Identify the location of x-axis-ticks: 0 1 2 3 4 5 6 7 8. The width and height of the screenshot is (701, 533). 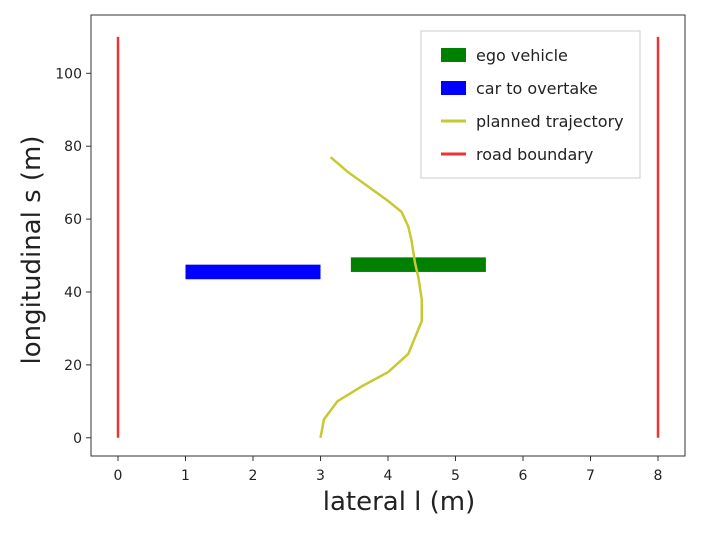
(388, 470).